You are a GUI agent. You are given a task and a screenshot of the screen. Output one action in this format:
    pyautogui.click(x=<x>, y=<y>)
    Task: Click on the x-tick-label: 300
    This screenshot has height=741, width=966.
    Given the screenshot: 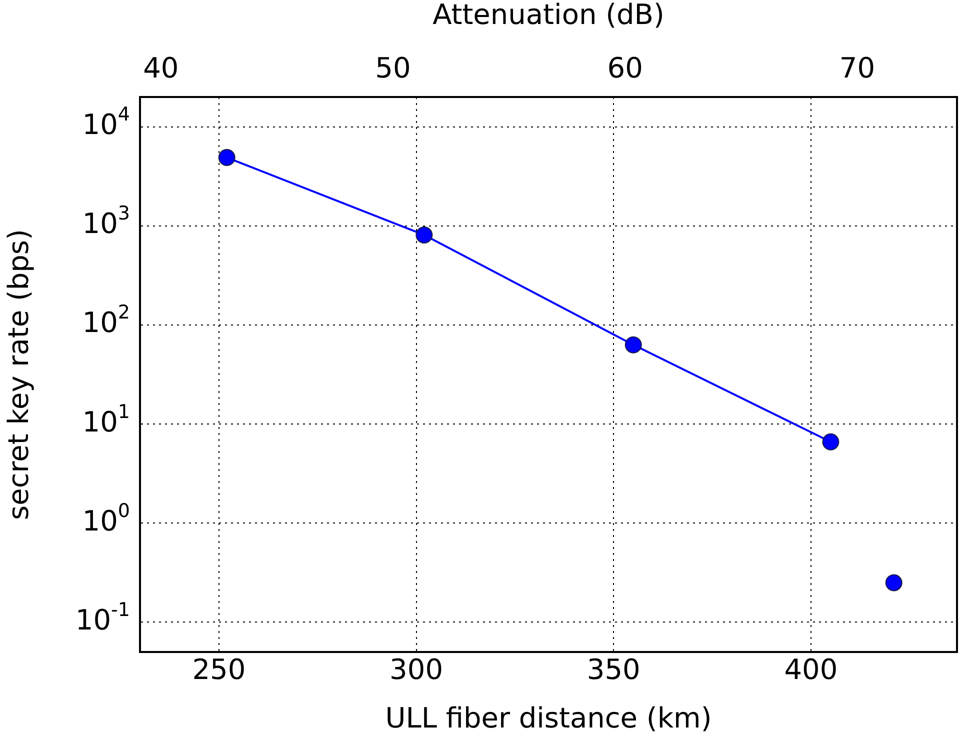 What is the action you would take?
    pyautogui.click(x=417, y=669)
    